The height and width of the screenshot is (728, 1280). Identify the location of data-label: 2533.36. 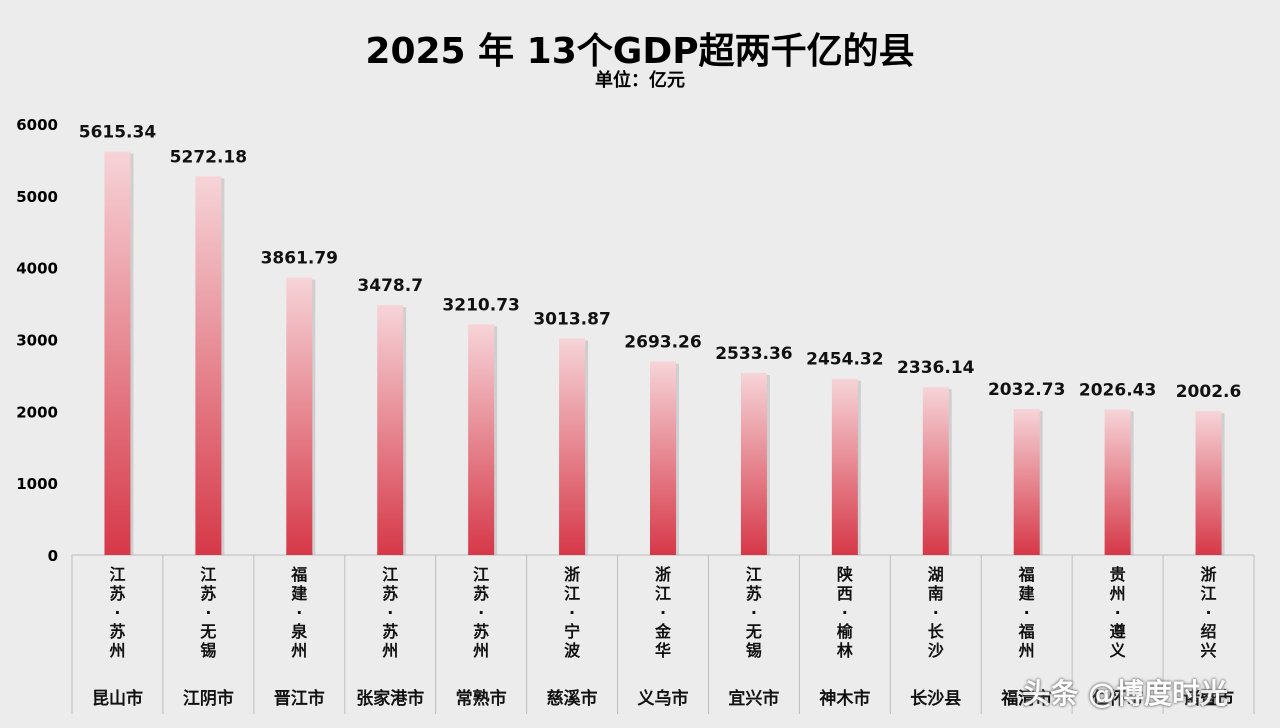
(753, 354).